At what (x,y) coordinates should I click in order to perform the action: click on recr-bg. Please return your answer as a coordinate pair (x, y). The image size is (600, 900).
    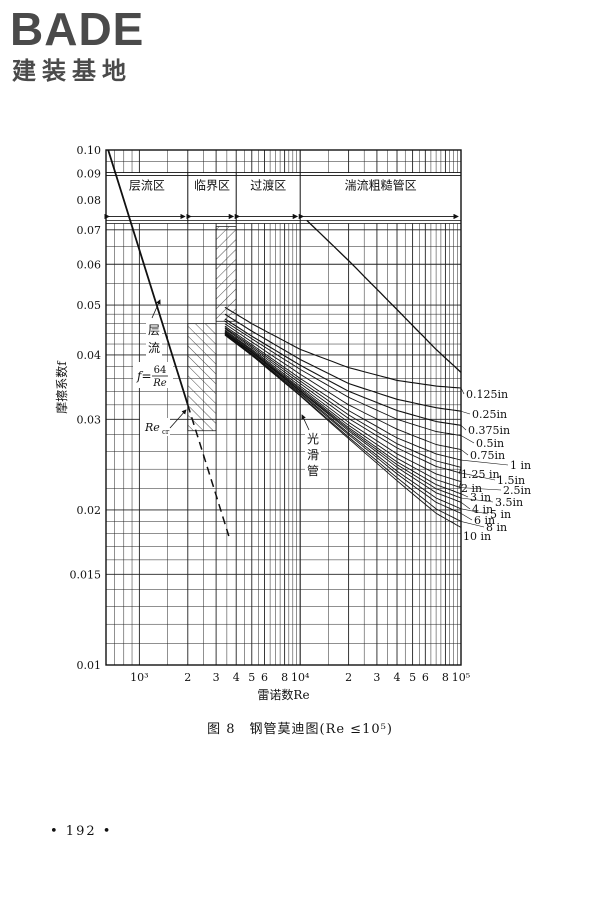
    Looking at the image, I should click on (155, 427).